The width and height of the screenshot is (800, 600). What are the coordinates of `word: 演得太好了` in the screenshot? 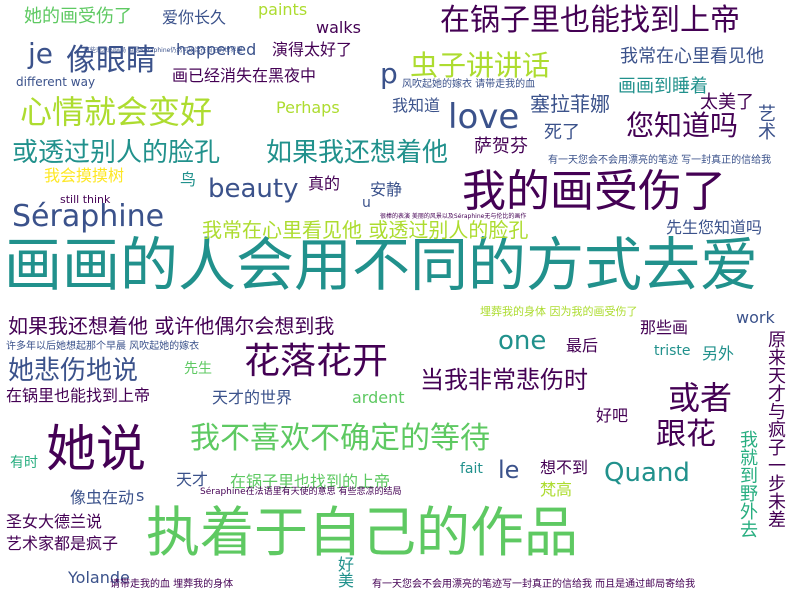 It's located at (312, 49).